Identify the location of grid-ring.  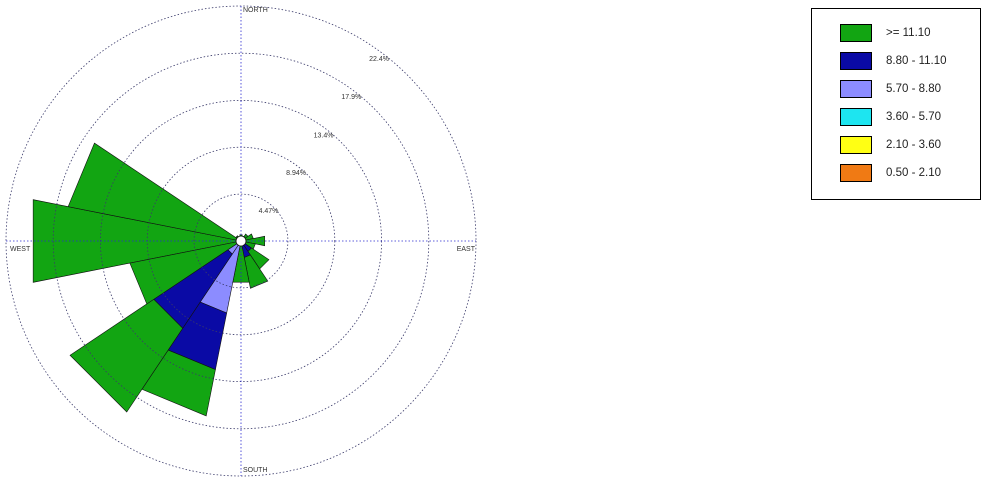
(241, 241).